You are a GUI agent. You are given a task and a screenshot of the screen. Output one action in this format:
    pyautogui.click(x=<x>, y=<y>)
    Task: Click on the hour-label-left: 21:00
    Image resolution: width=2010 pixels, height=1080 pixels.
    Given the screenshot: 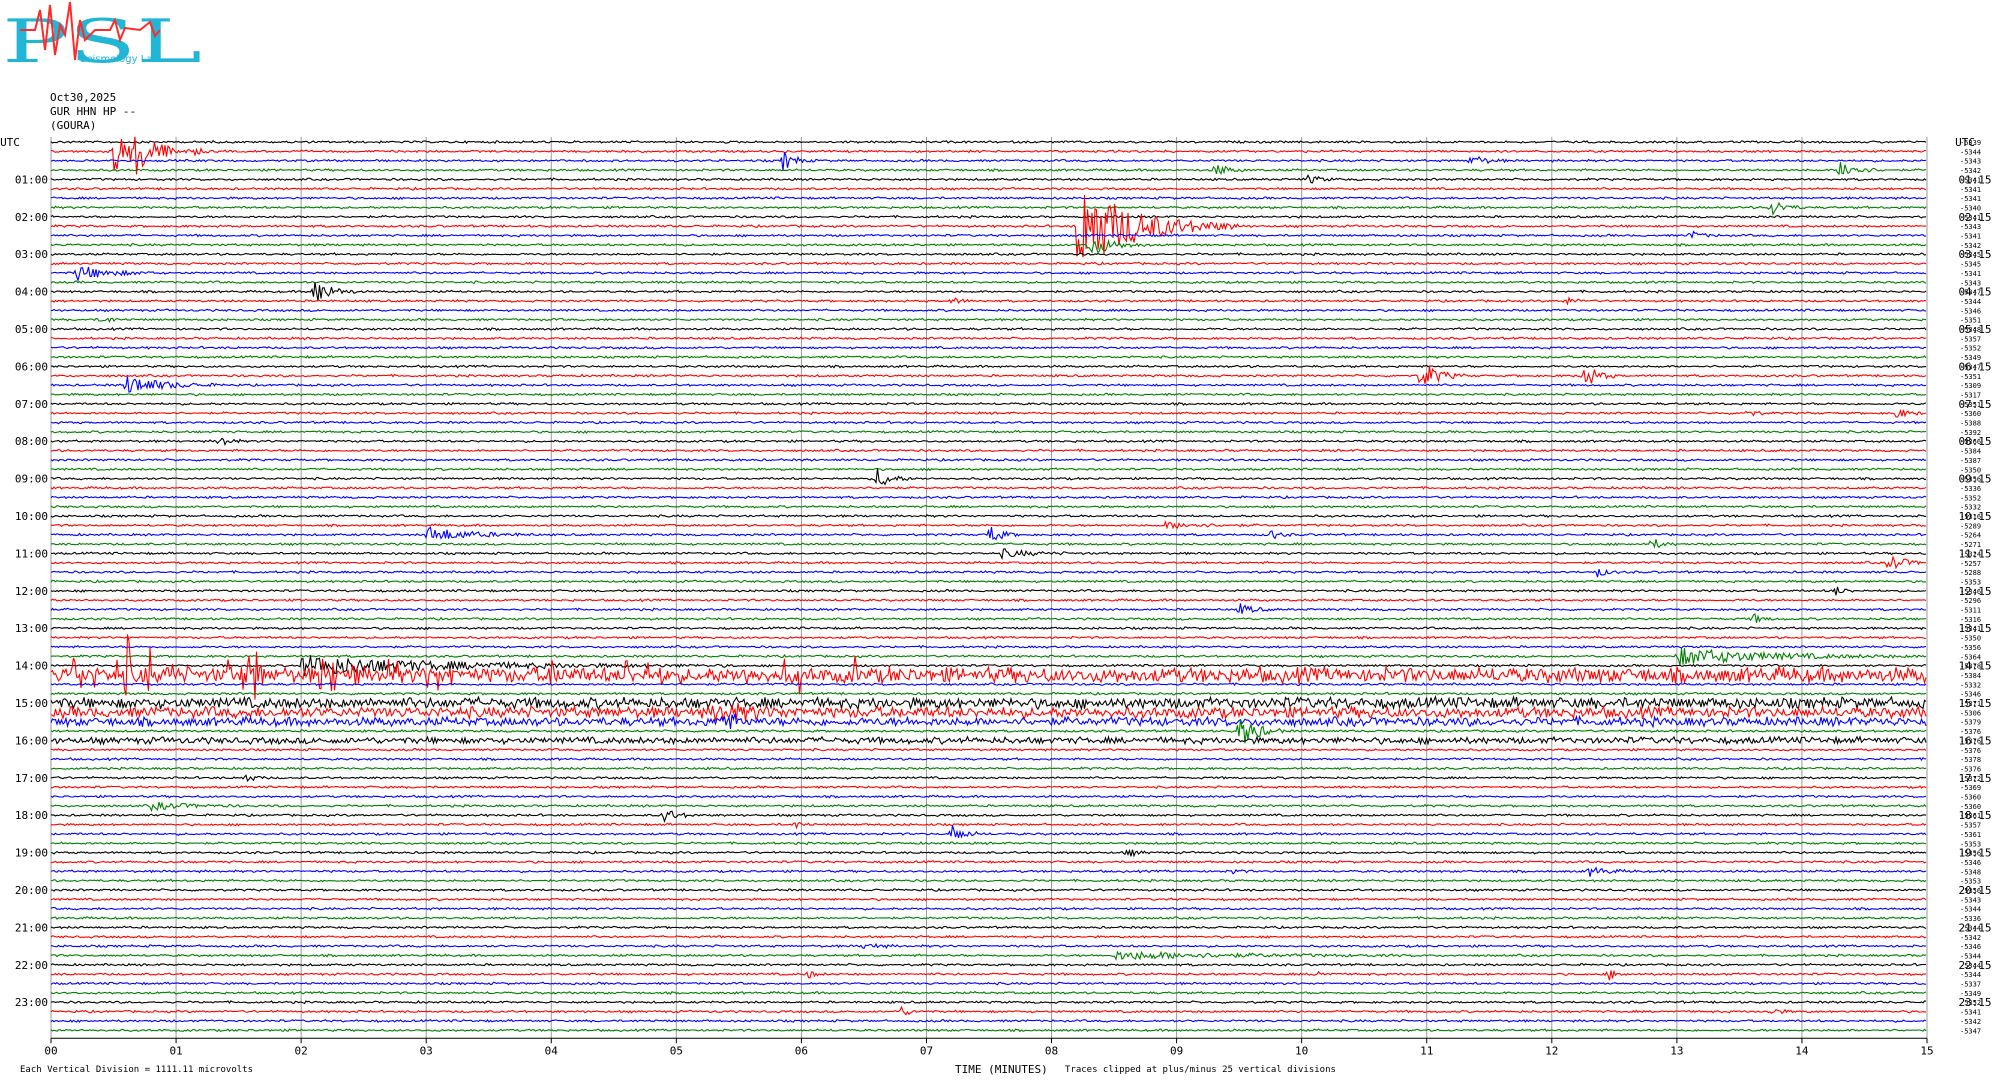 What is the action you would take?
    pyautogui.click(x=31, y=927)
    